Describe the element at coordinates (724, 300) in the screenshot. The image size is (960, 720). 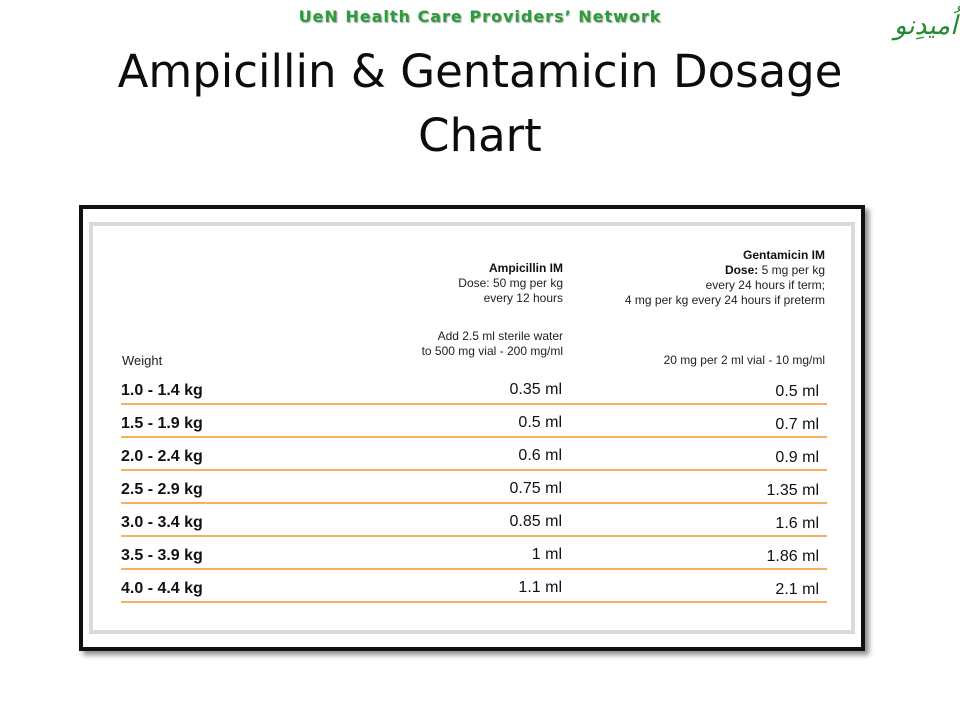
I see `gentamicin-preterm: 4 mg per kg every 24 hours if preterm` at that location.